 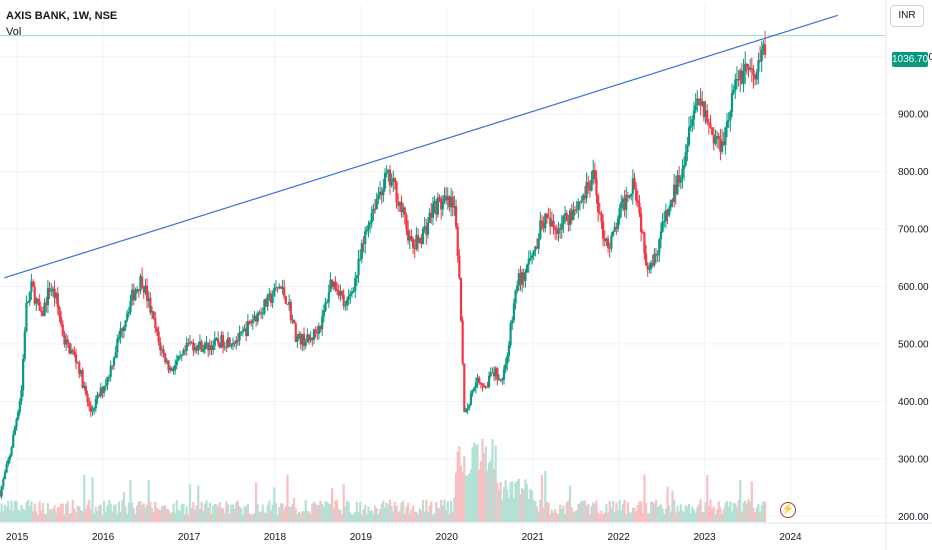 I want to click on currency-button: INR, so click(x=907, y=16).